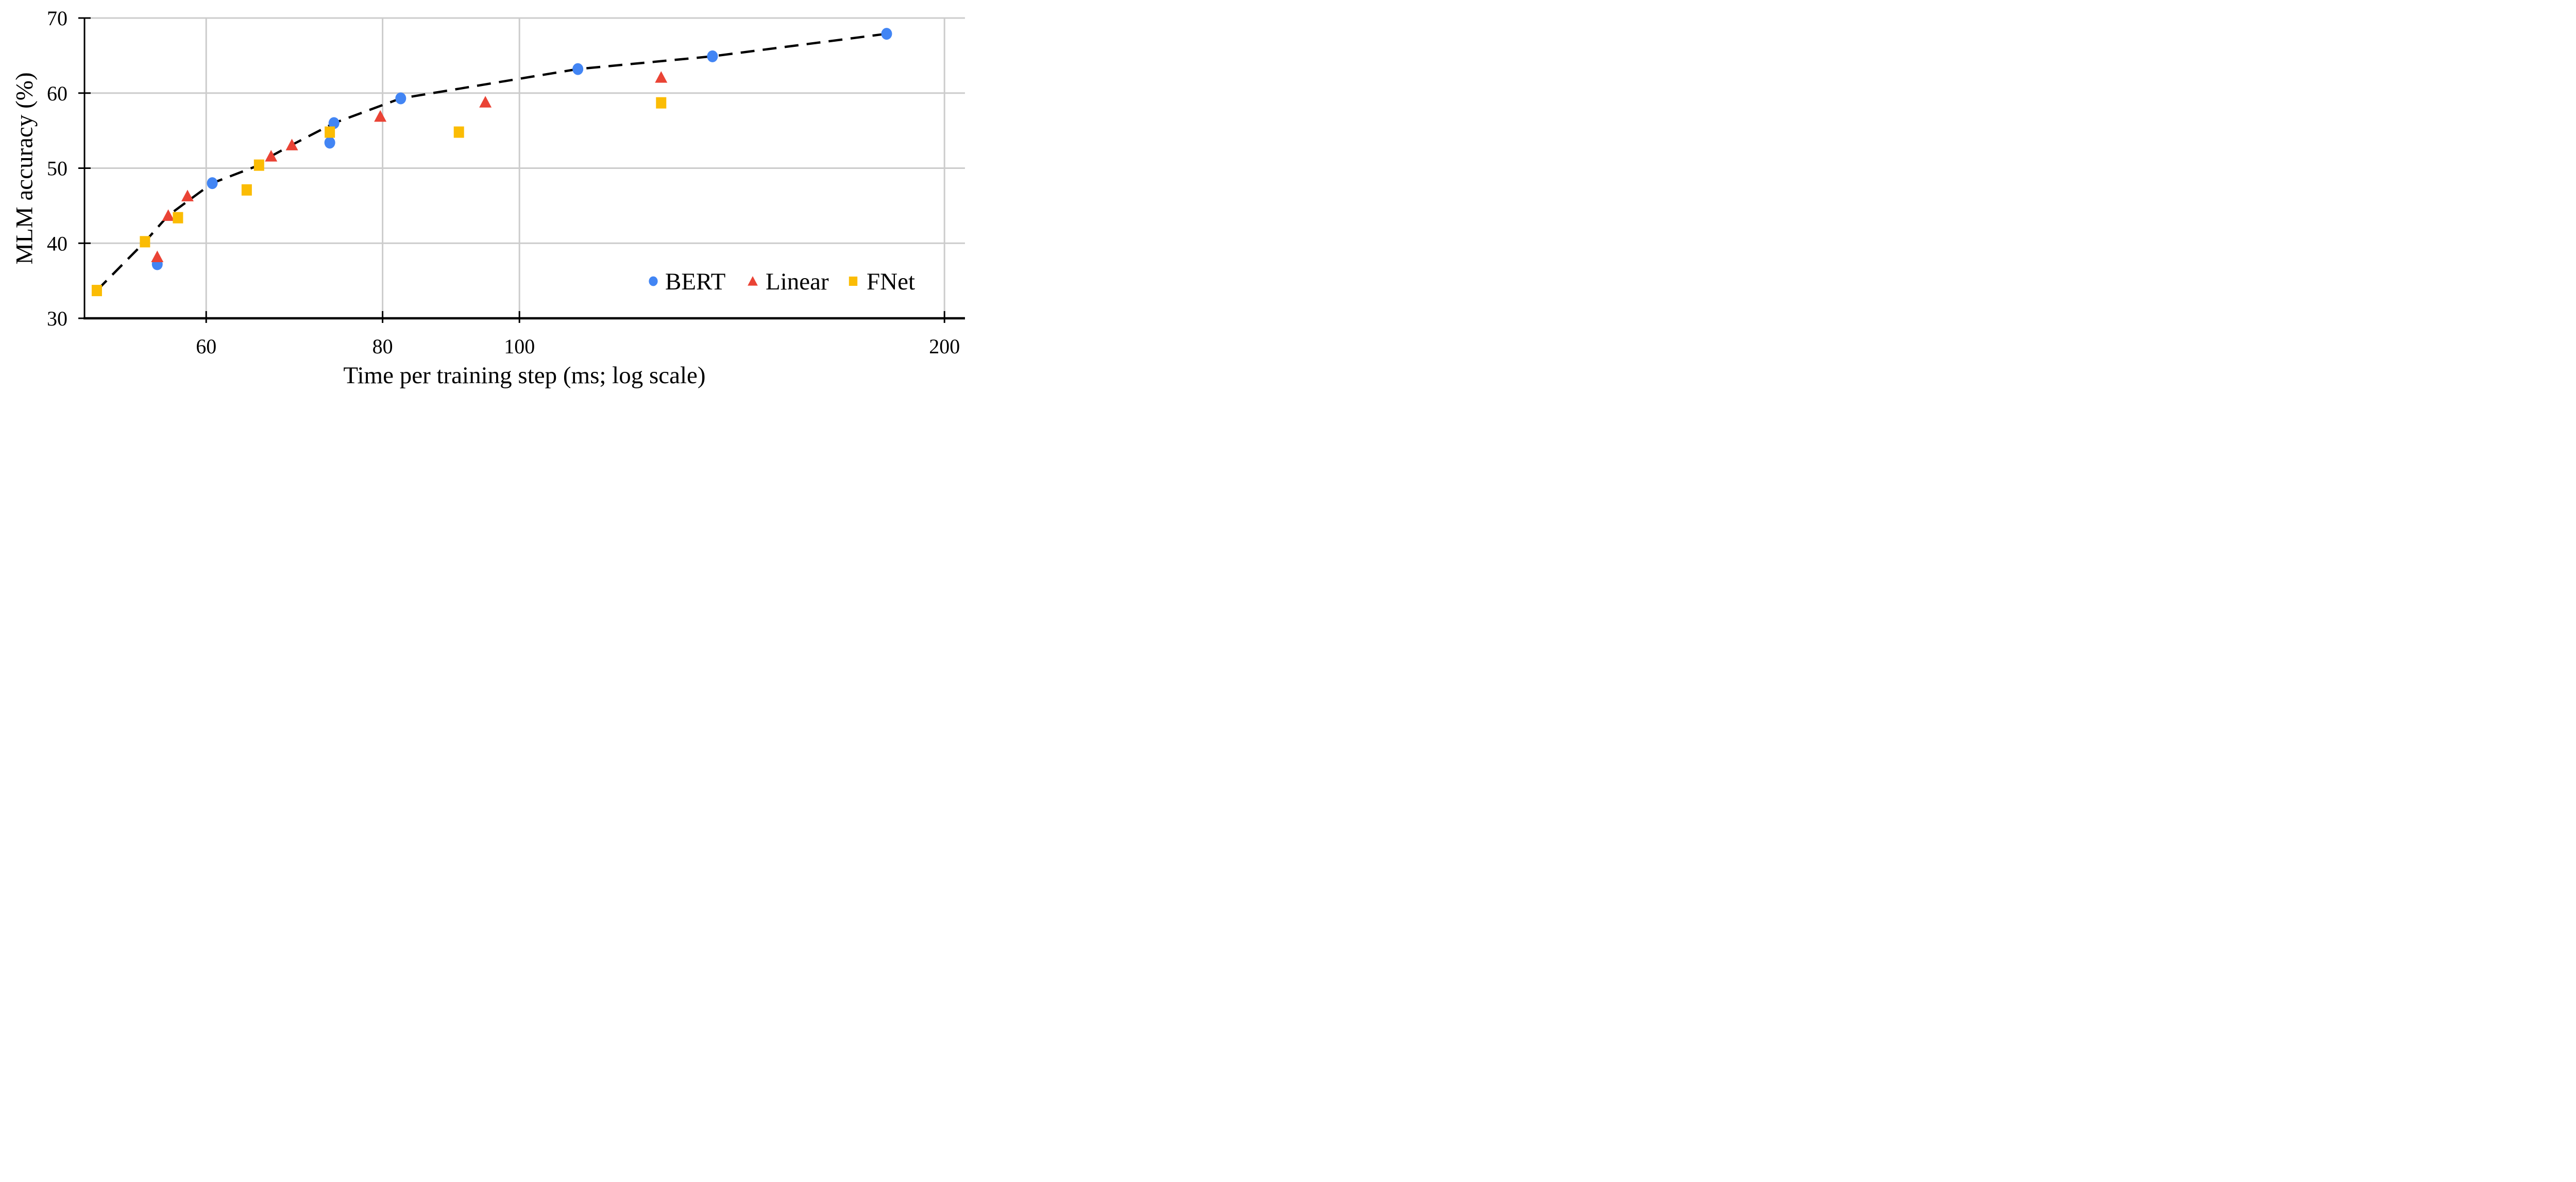 The width and height of the screenshot is (2576, 1182). I want to click on y-tick-label: 70, so click(57, 18).